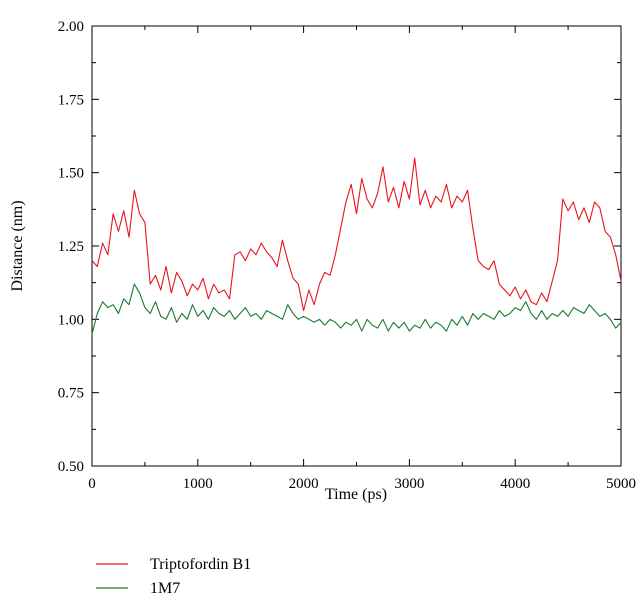 Image resolution: width=643 pixels, height=599 pixels. What do you see at coordinates (356, 494) in the screenshot?
I see `x-axis-label: Time (ps)` at bounding box center [356, 494].